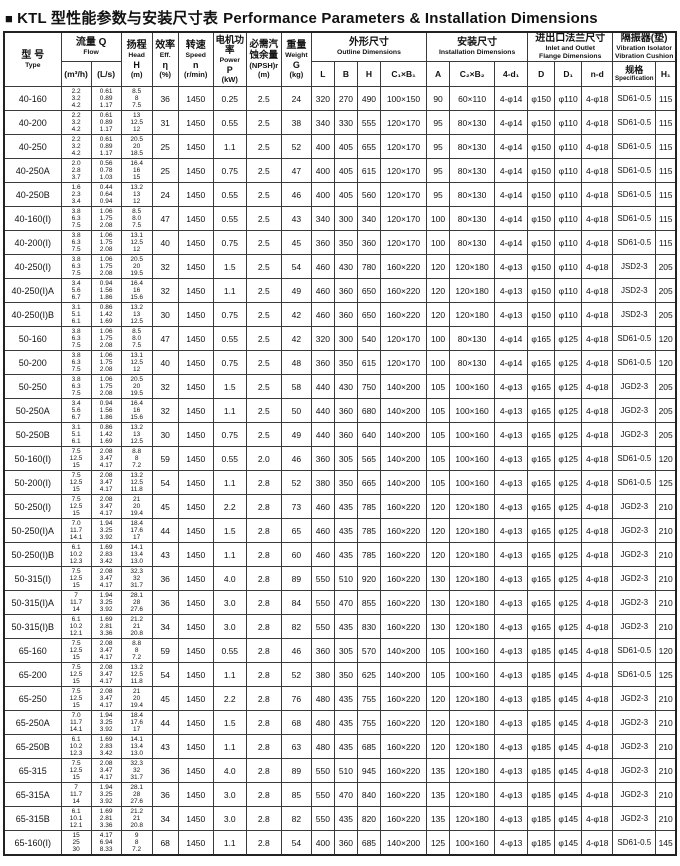 The width and height of the screenshot is (680, 866). I want to click on cell-D1: φ110, so click(568, 146).